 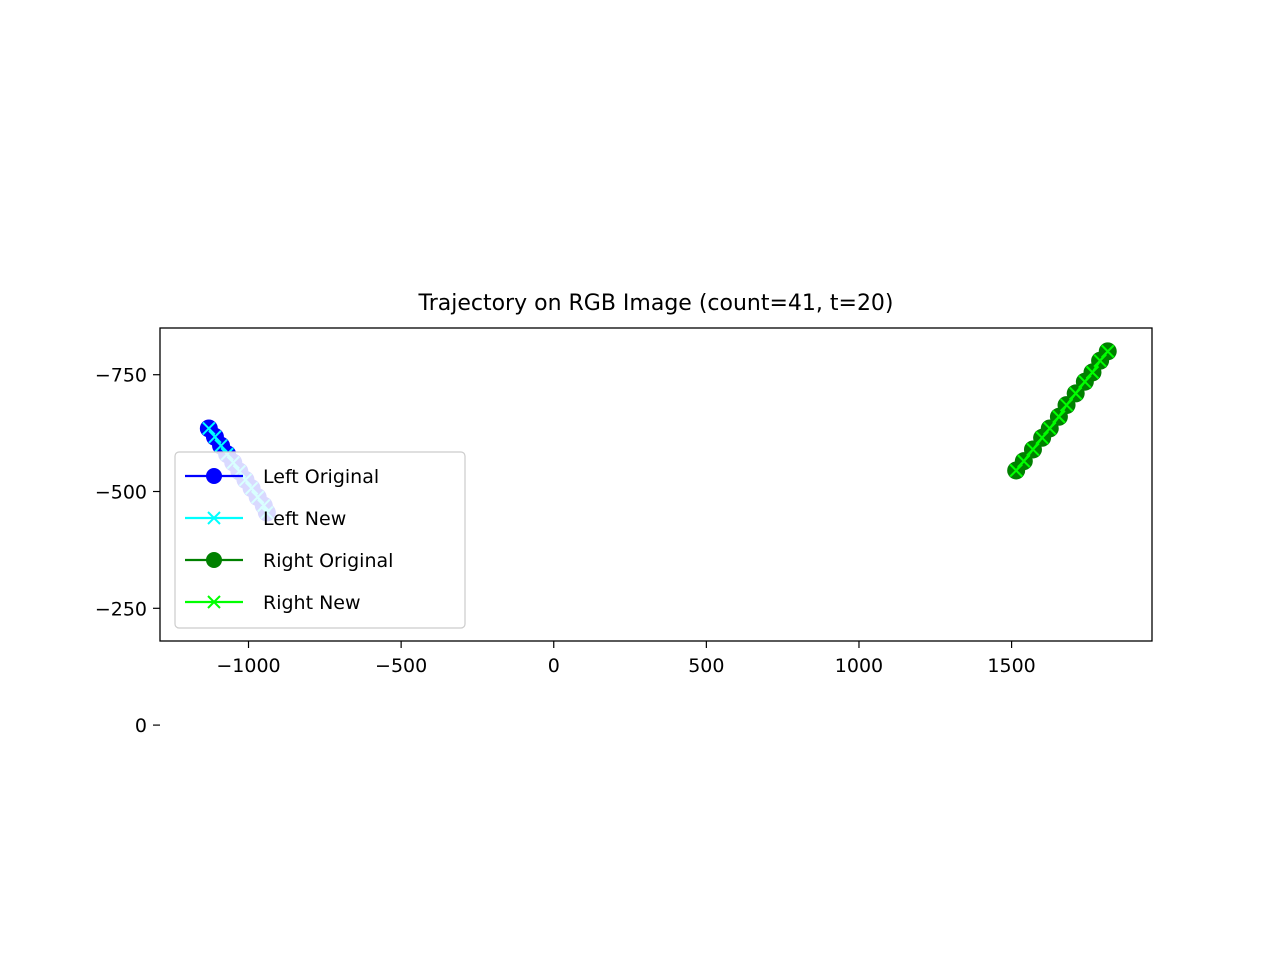 What do you see at coordinates (141, 726) in the screenshot?
I see `y-tick-label: 0` at bounding box center [141, 726].